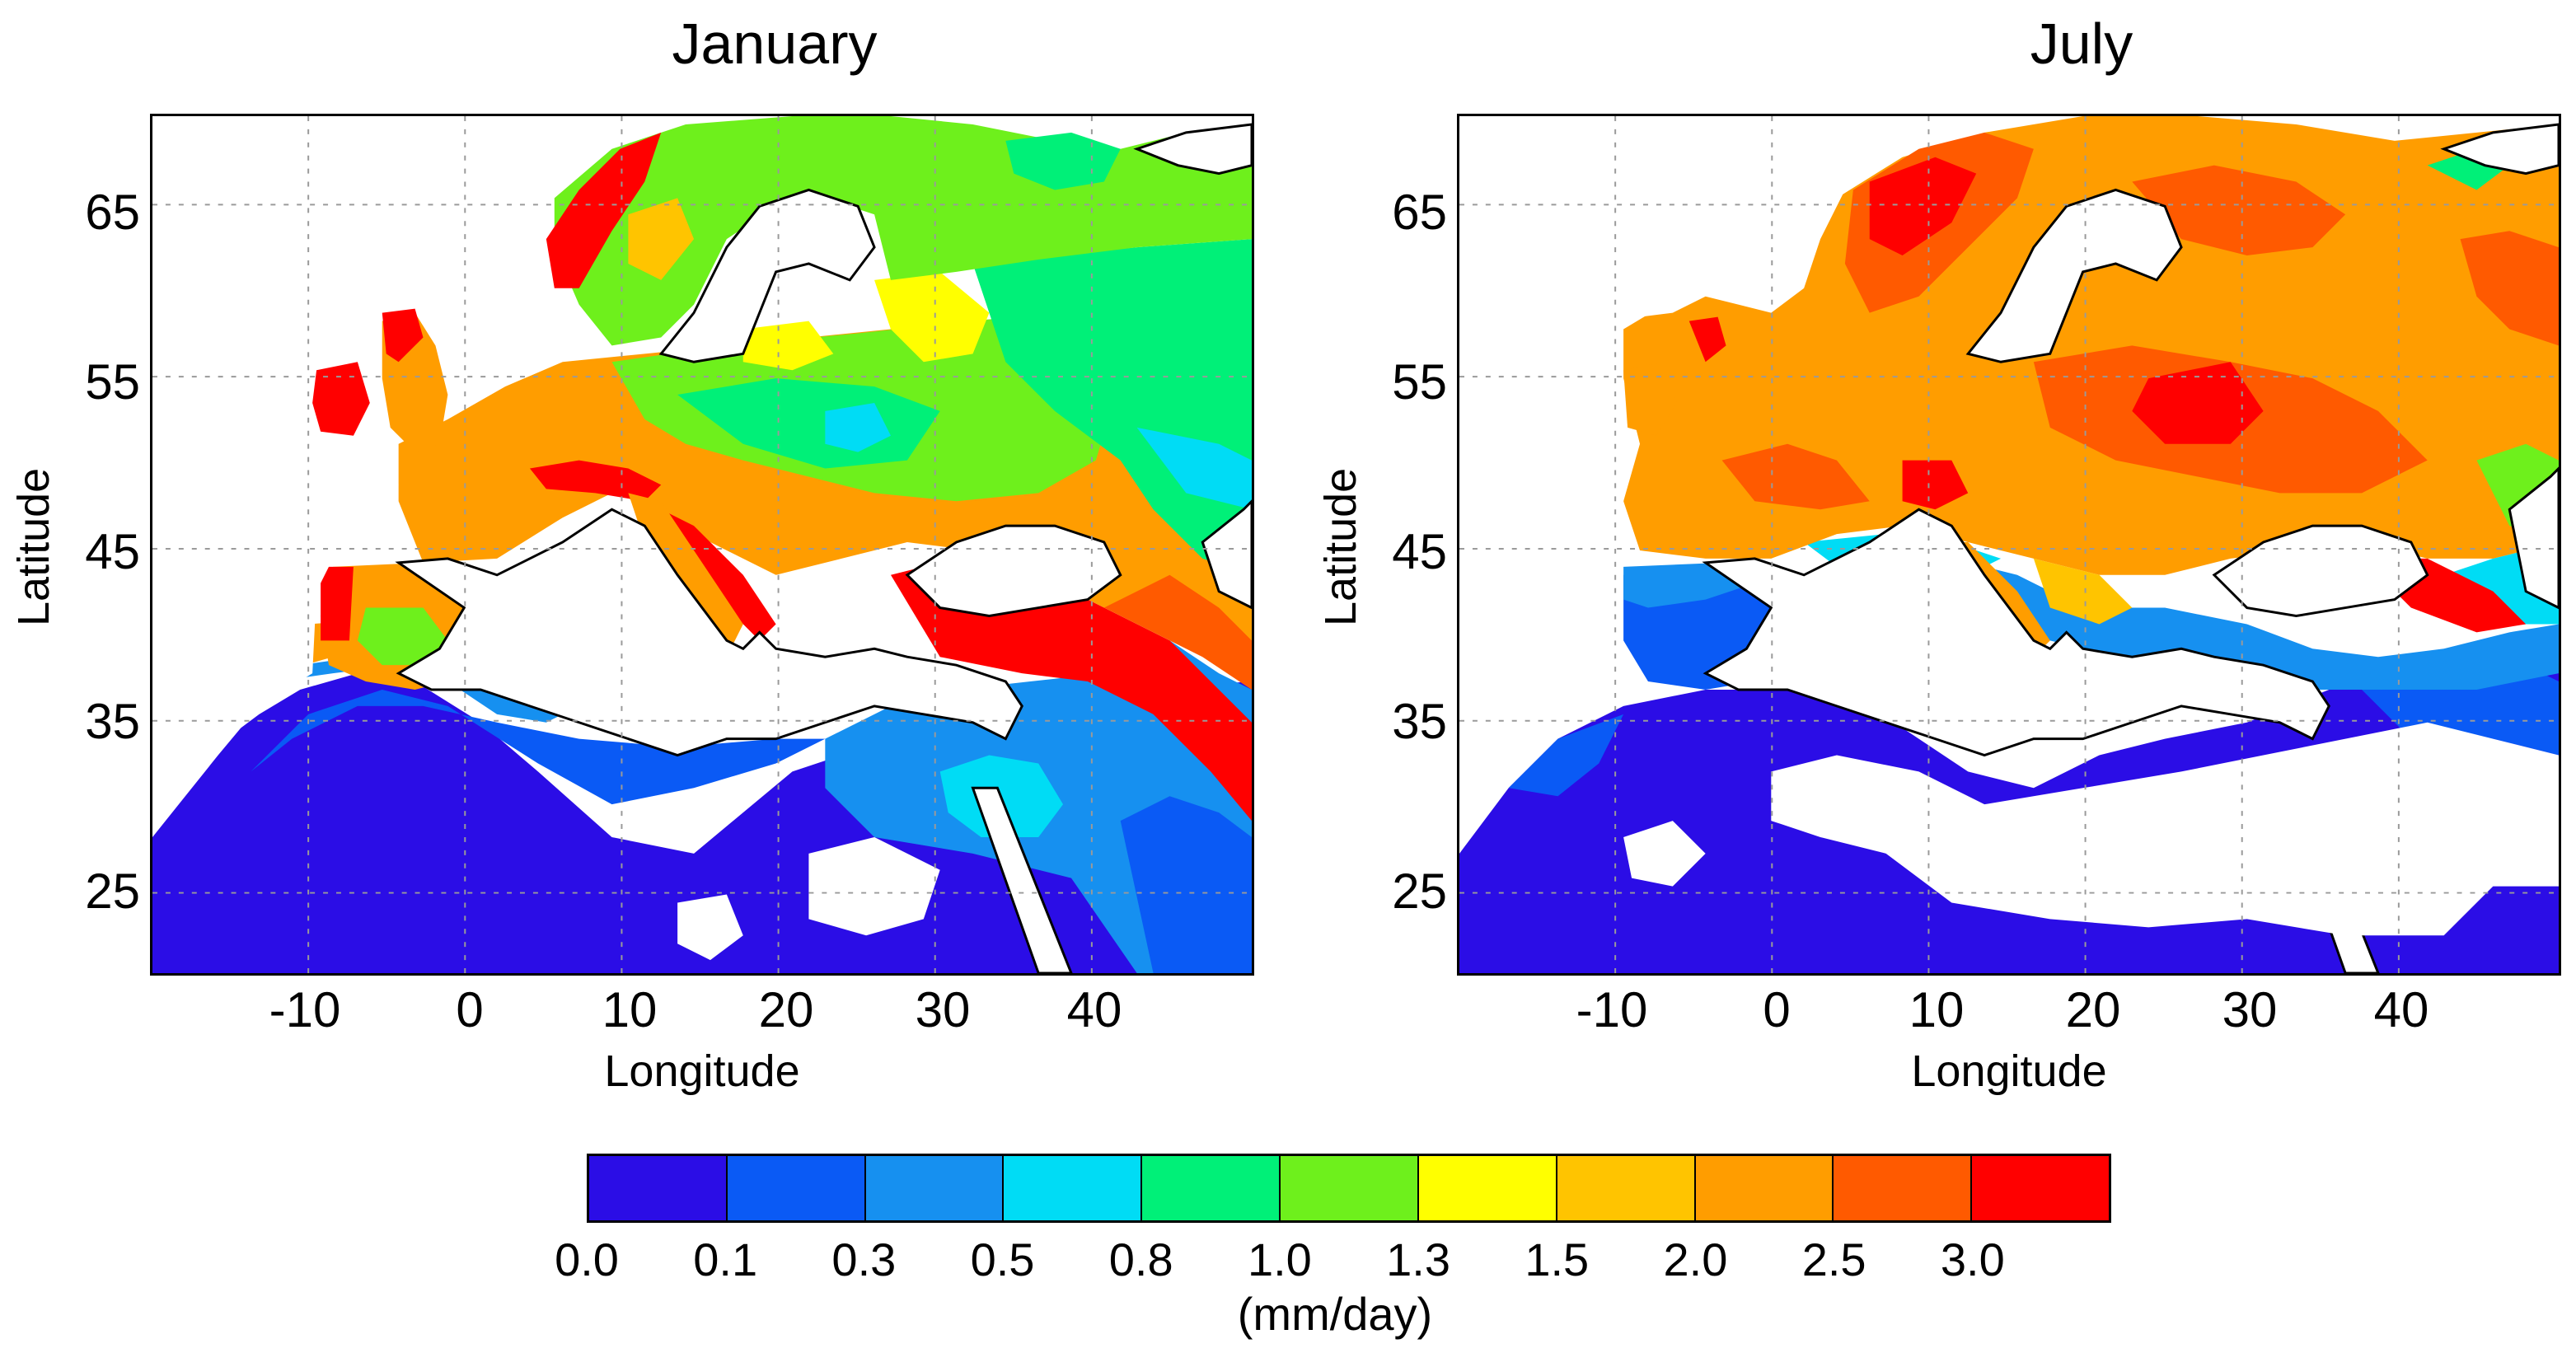  Describe the element at coordinates (2081, 44) in the screenshot. I see `panel-title: July` at that location.